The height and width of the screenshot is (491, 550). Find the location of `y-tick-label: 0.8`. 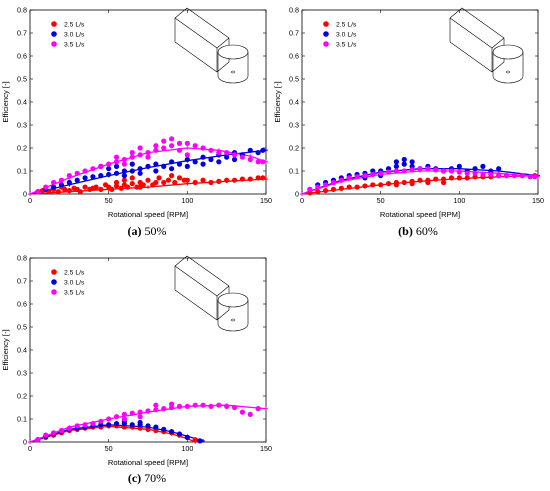

y-tick-label: 0.8 is located at coordinates (22, 258).